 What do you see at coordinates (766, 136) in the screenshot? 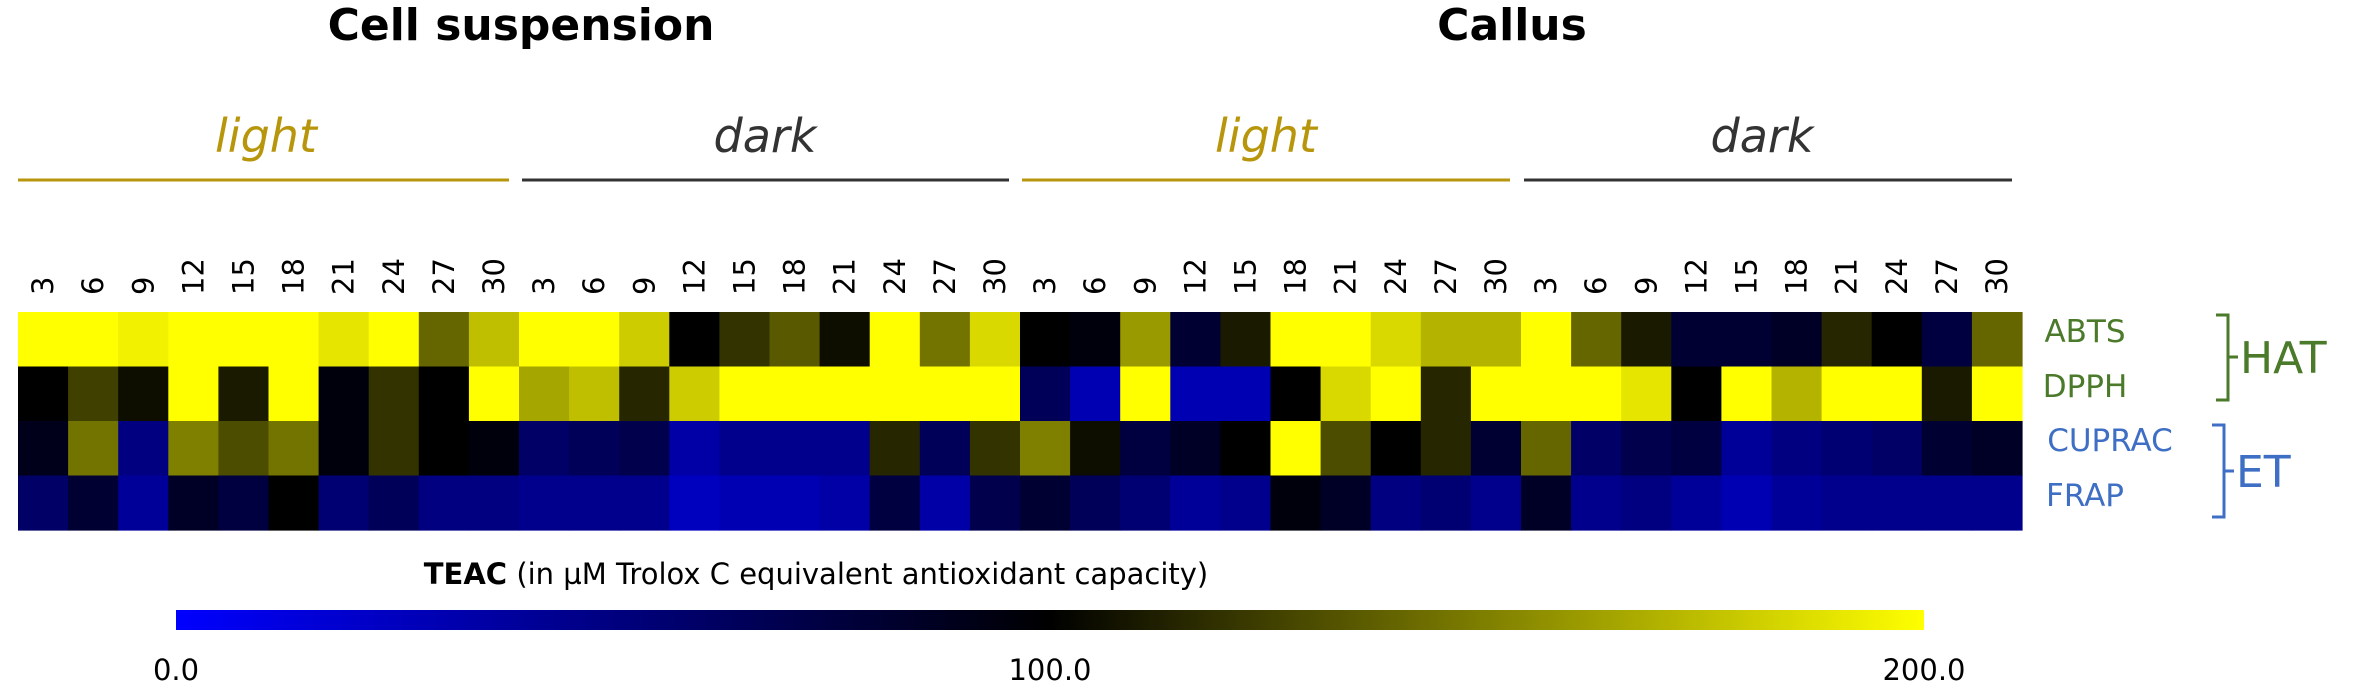
I see `condition-label-cs-dark: dark` at bounding box center [766, 136].